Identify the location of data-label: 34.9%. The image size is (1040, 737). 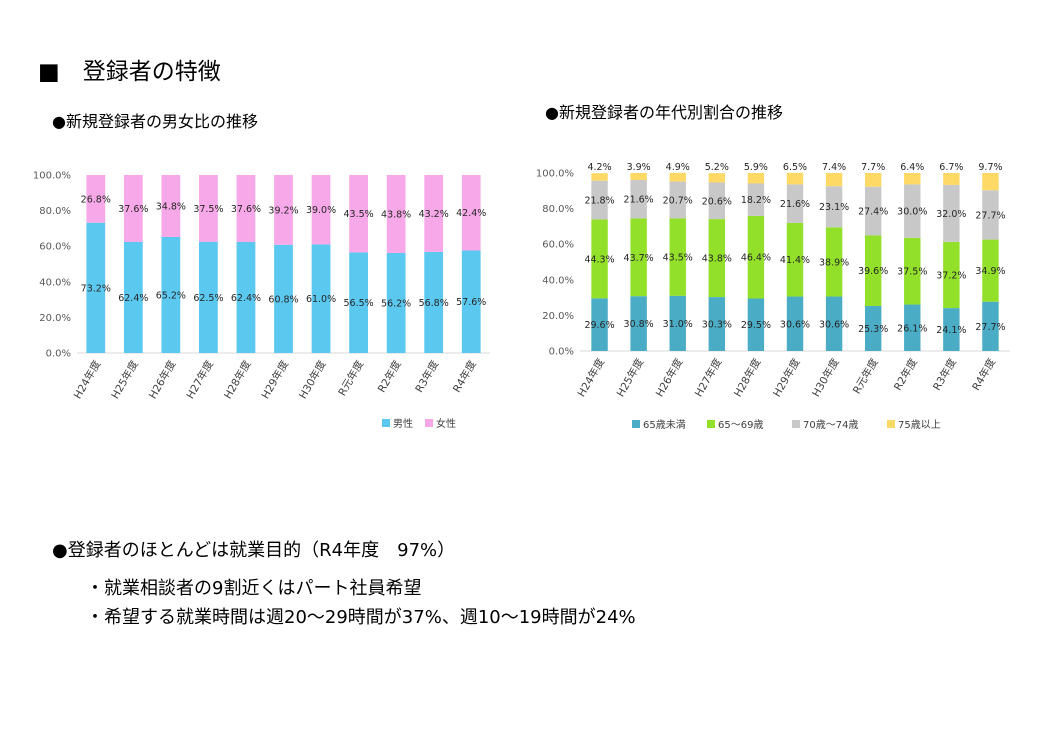
(990, 271).